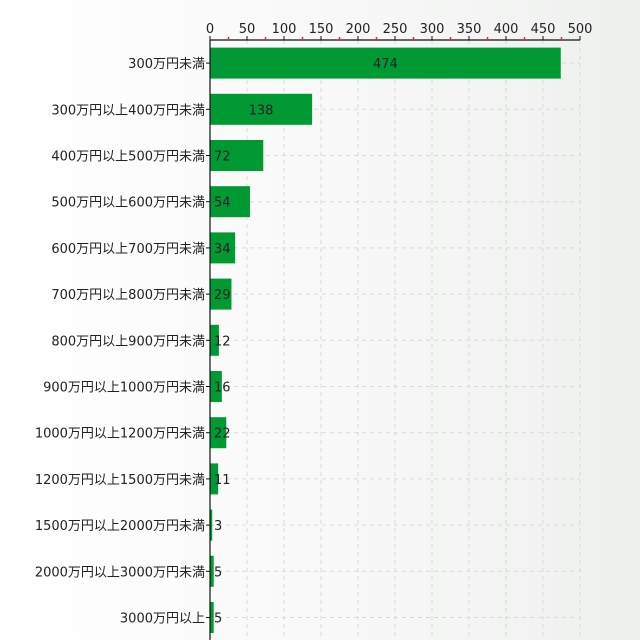 Image resolution: width=640 pixels, height=640 pixels. I want to click on value-label: 16, so click(222, 388).